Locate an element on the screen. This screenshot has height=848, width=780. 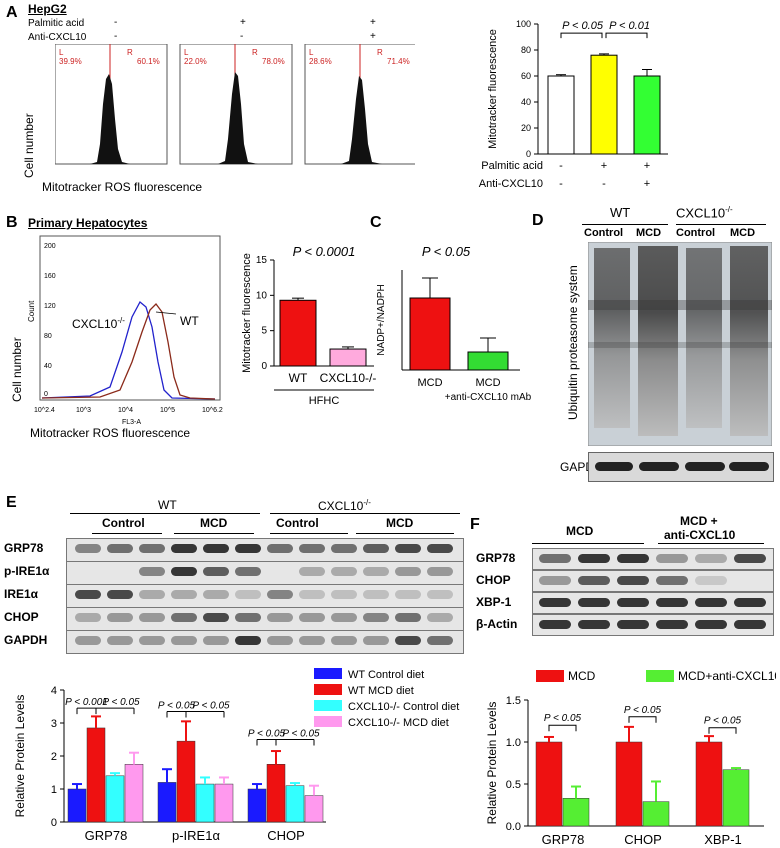
f-ytick-label: 1.0 is located at coordinates (513, 743).